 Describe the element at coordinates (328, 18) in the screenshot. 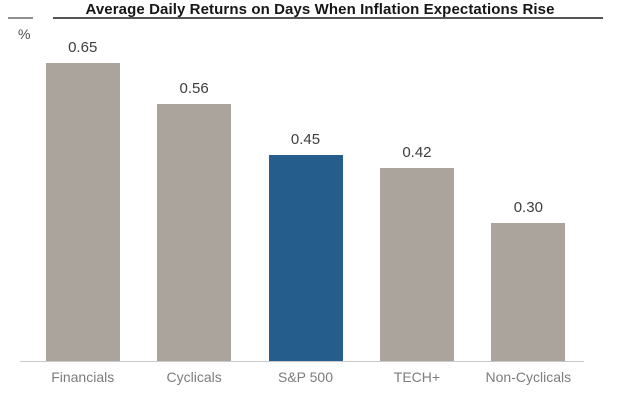

I see `title-underline` at that location.